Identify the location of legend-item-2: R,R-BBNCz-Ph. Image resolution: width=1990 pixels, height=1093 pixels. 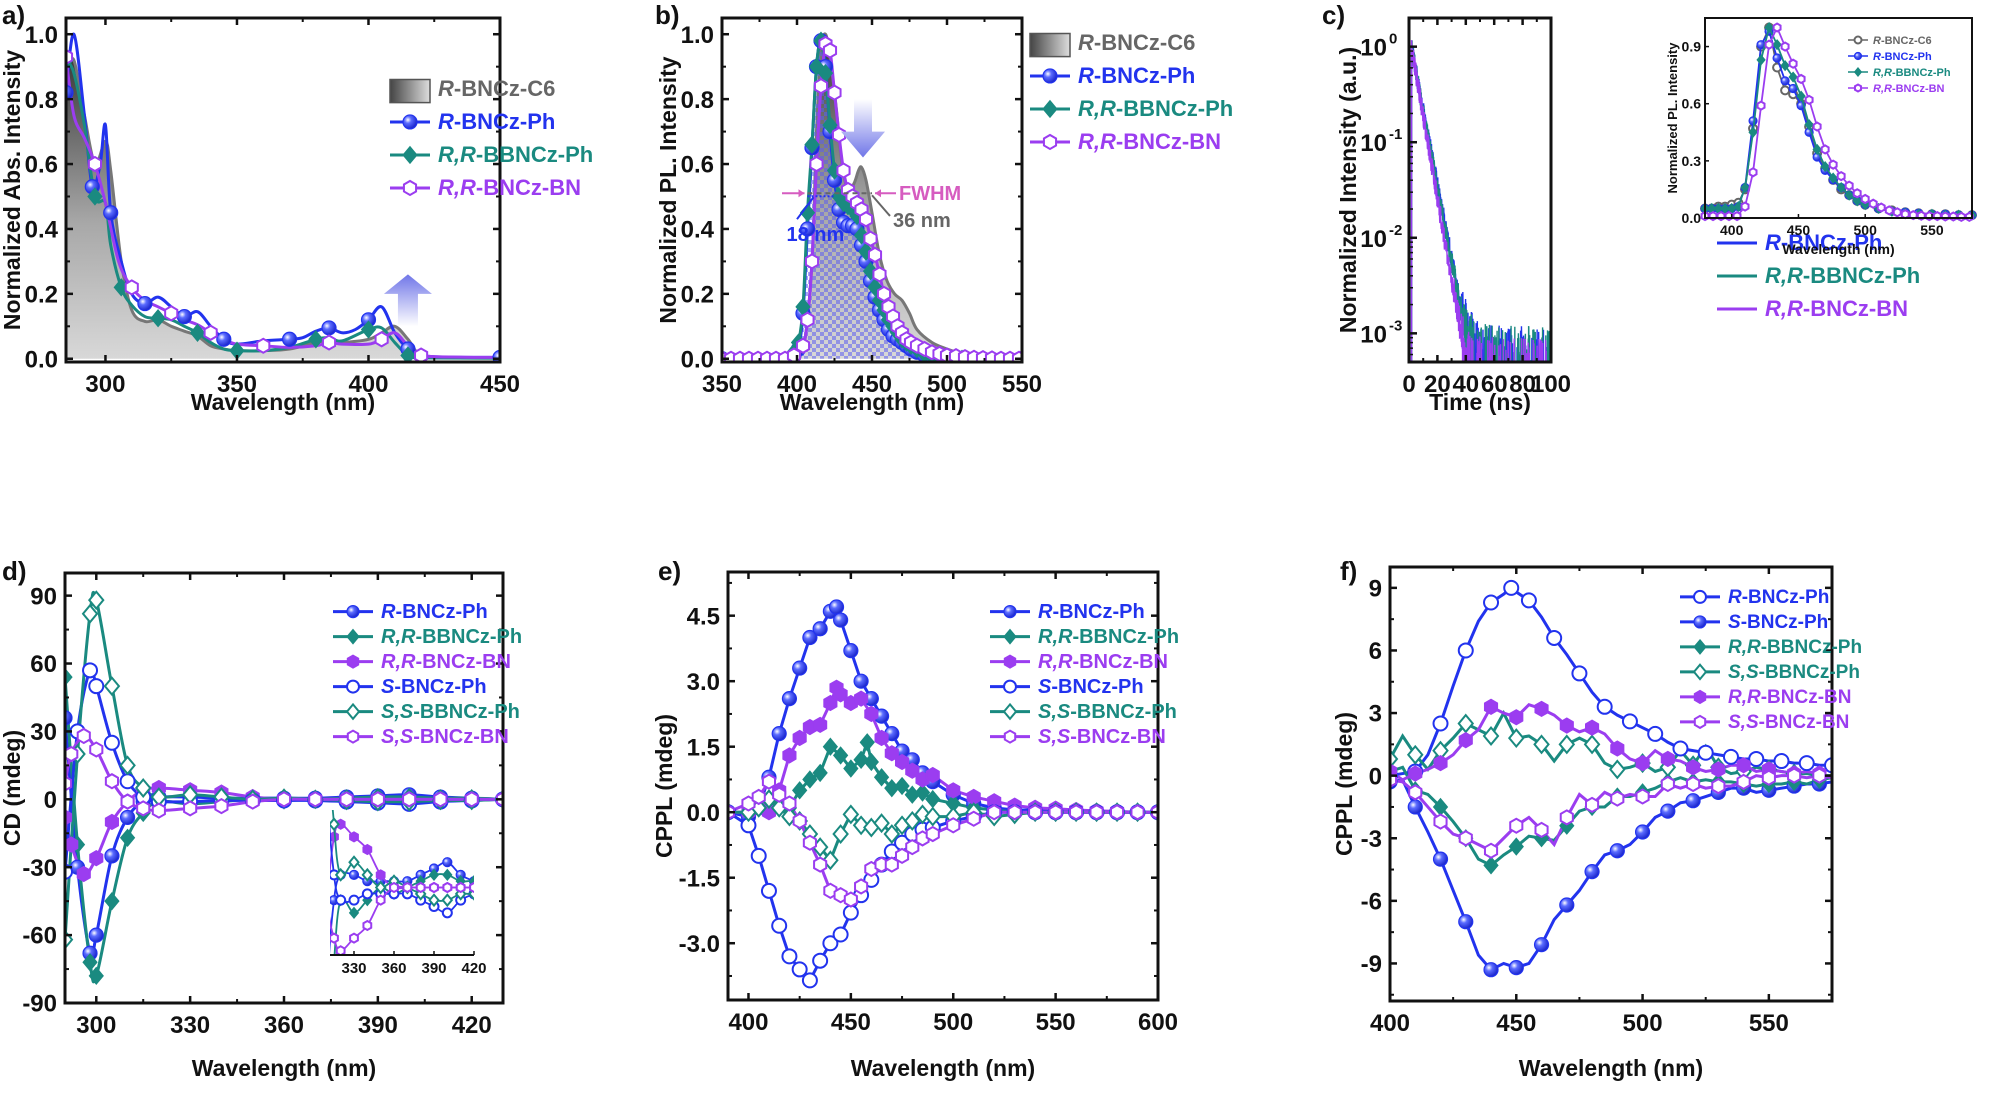
(1771, 647).